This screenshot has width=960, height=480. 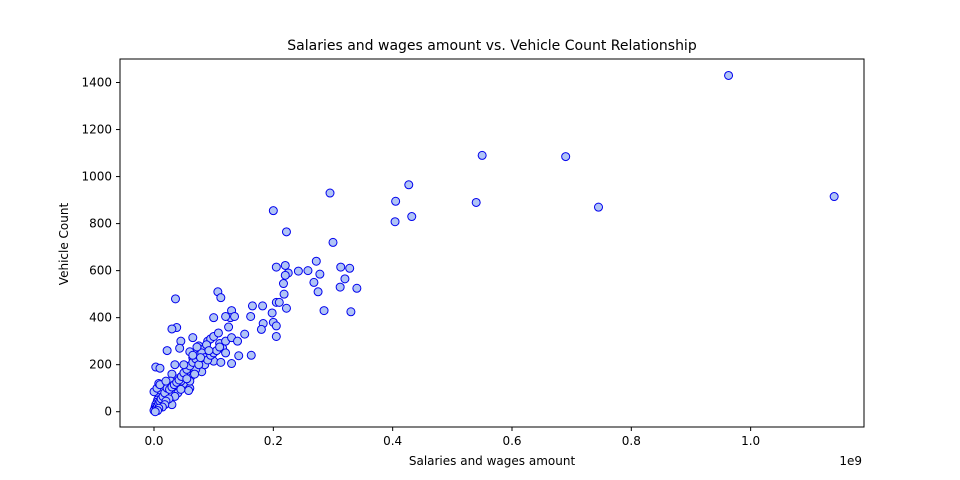 What do you see at coordinates (96, 130) in the screenshot?
I see `y-tick-label: 1200` at bounding box center [96, 130].